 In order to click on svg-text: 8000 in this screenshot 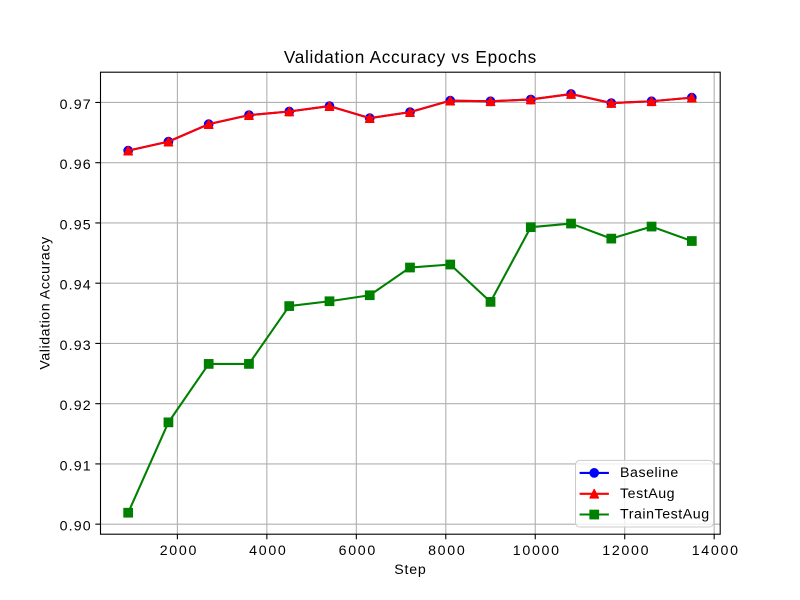, I will do `click(447, 551)`.